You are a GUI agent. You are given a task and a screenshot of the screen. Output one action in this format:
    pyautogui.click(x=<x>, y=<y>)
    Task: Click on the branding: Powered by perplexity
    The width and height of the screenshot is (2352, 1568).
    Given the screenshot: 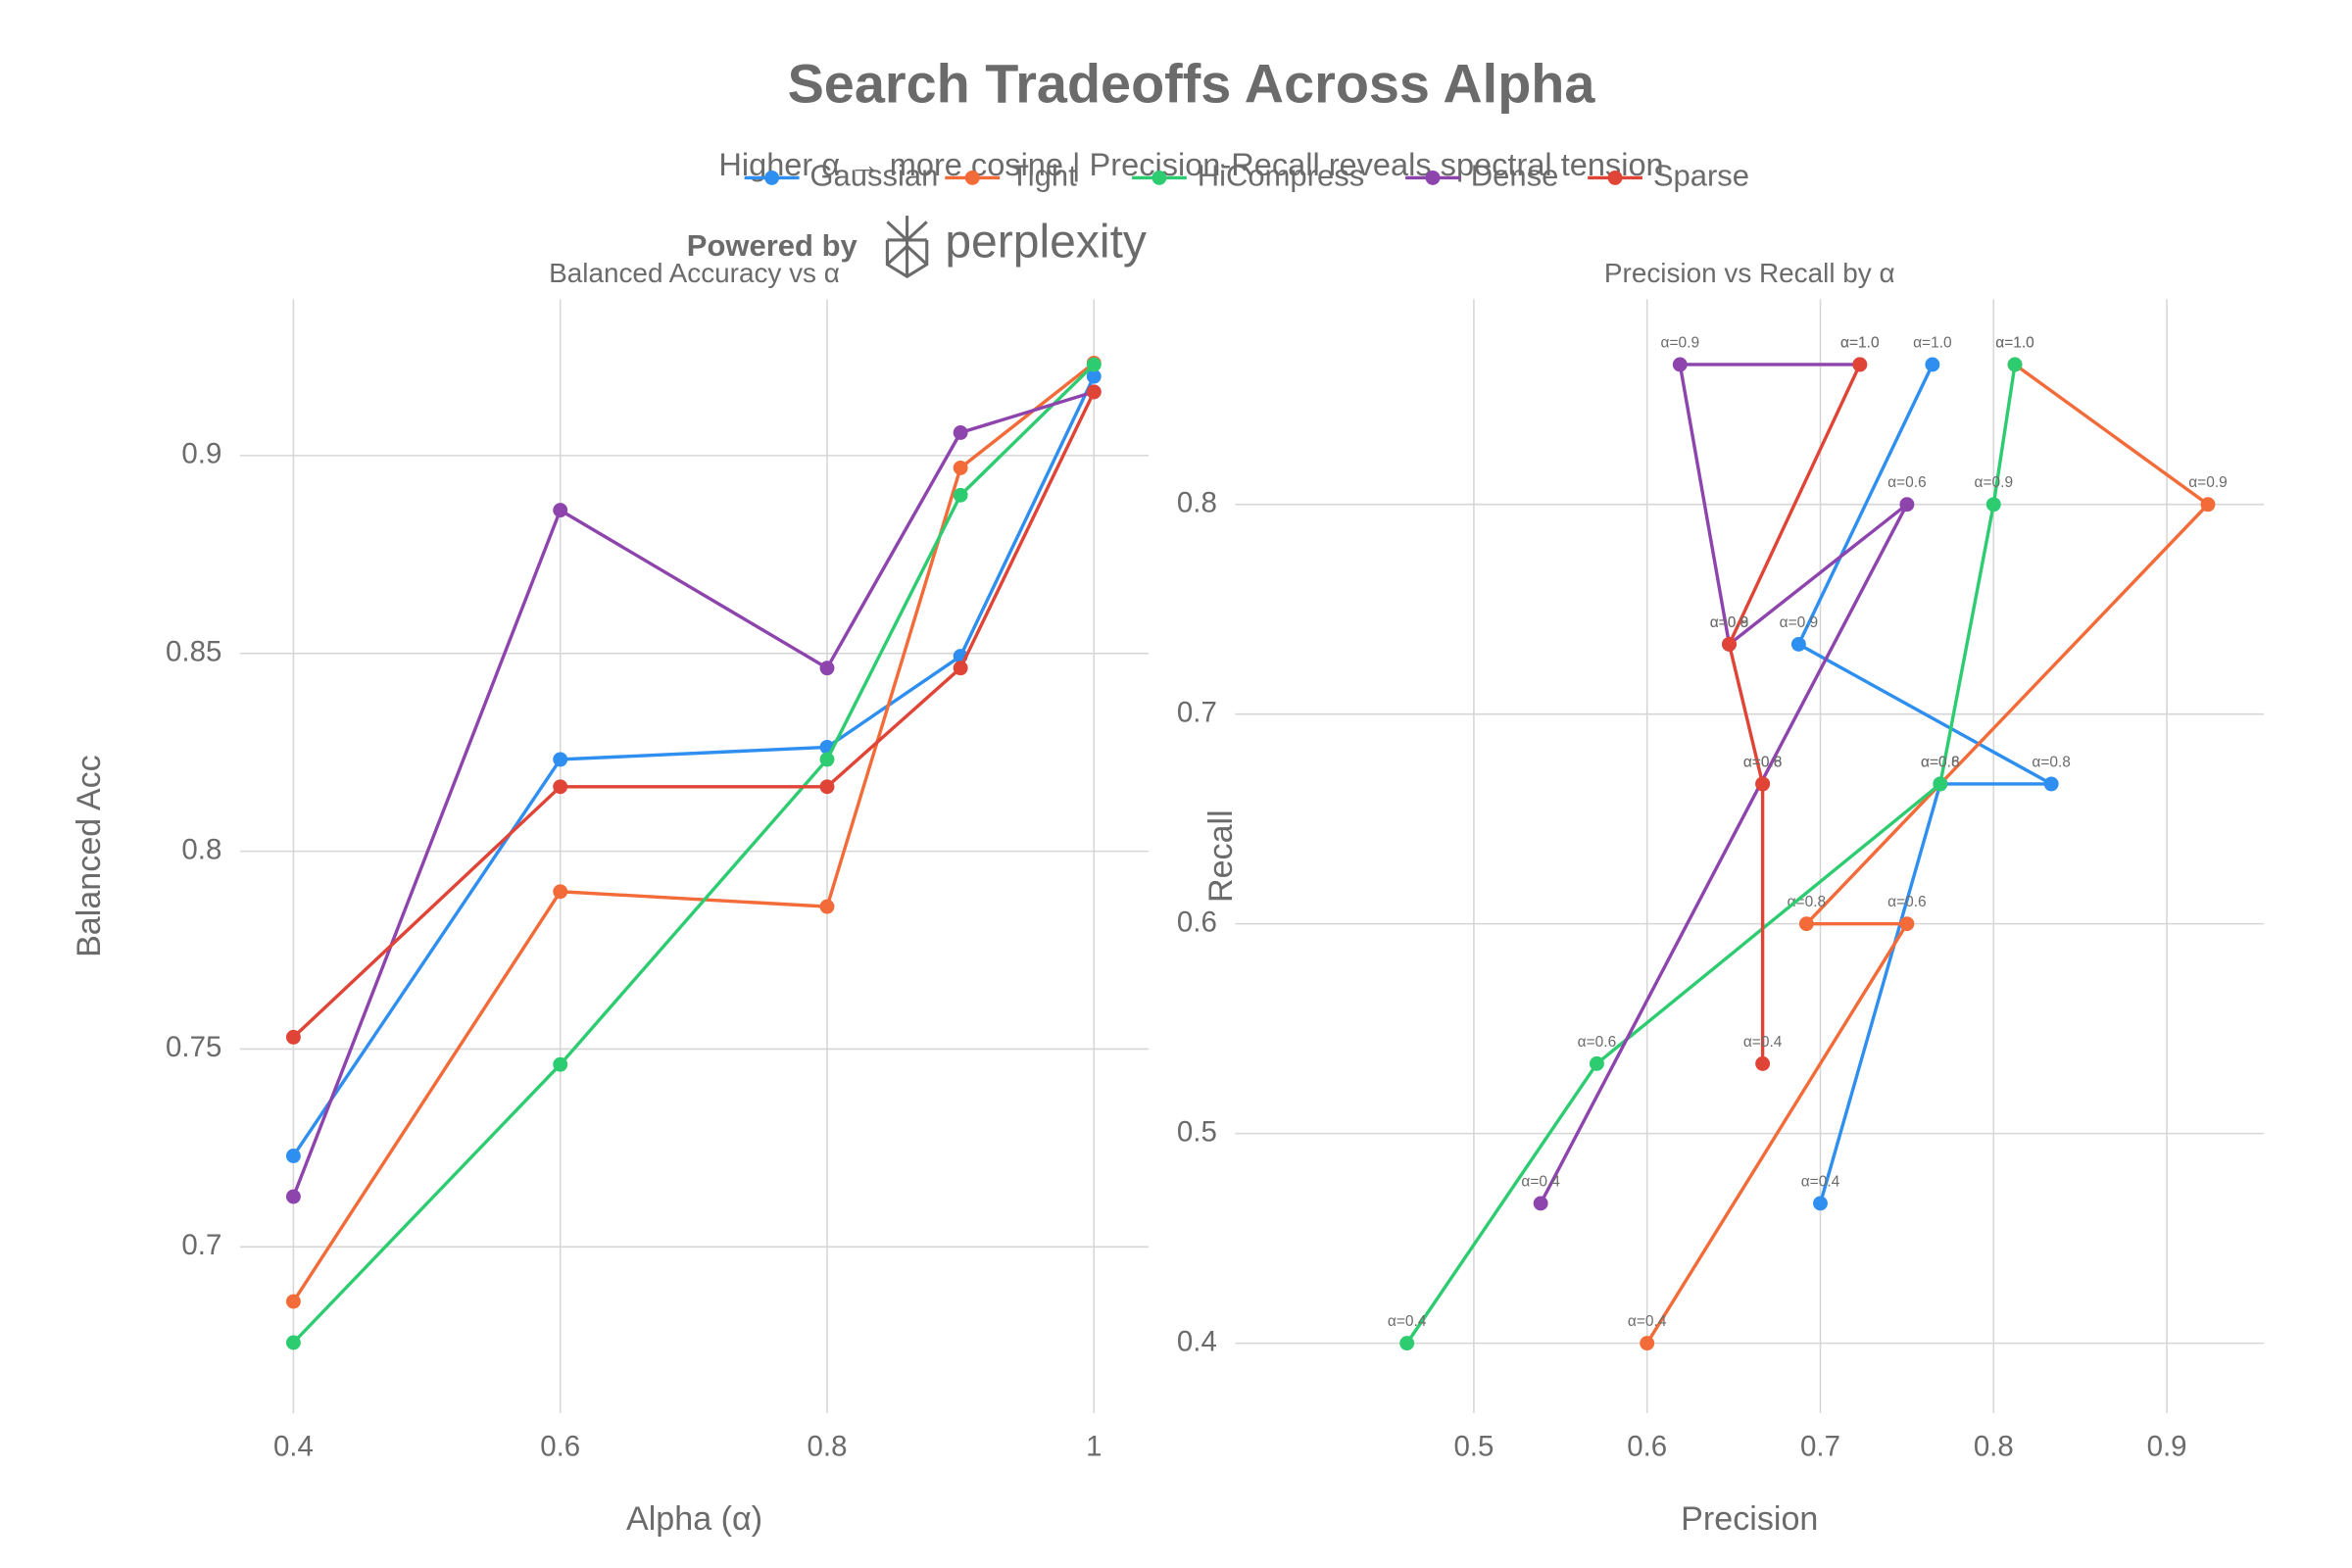 What is the action you would take?
    pyautogui.click(x=917, y=246)
    